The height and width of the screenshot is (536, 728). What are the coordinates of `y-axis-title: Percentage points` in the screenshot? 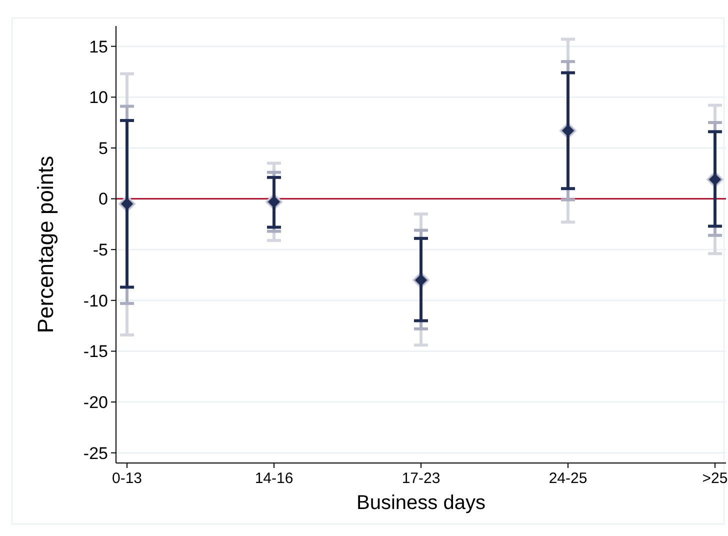 It's located at (45, 245).